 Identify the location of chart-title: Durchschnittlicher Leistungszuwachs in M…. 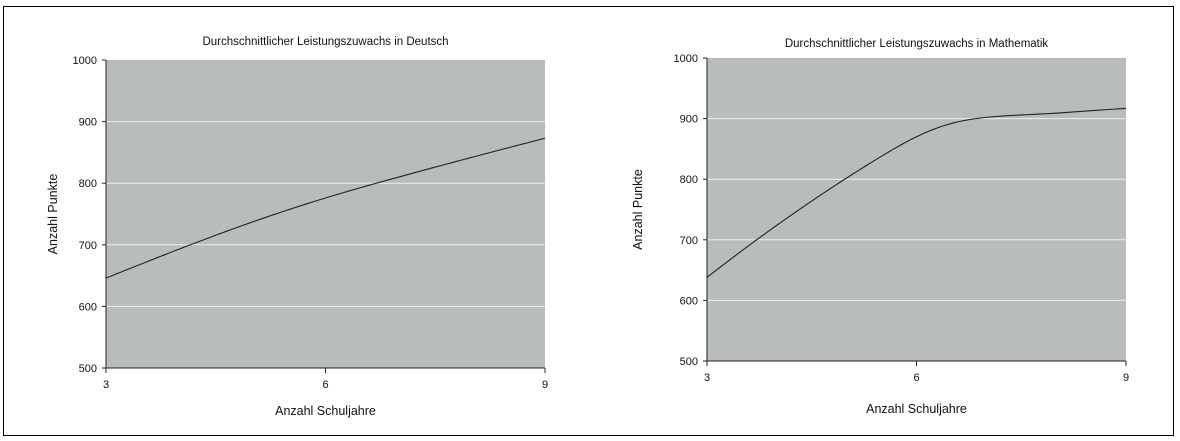
(917, 44).